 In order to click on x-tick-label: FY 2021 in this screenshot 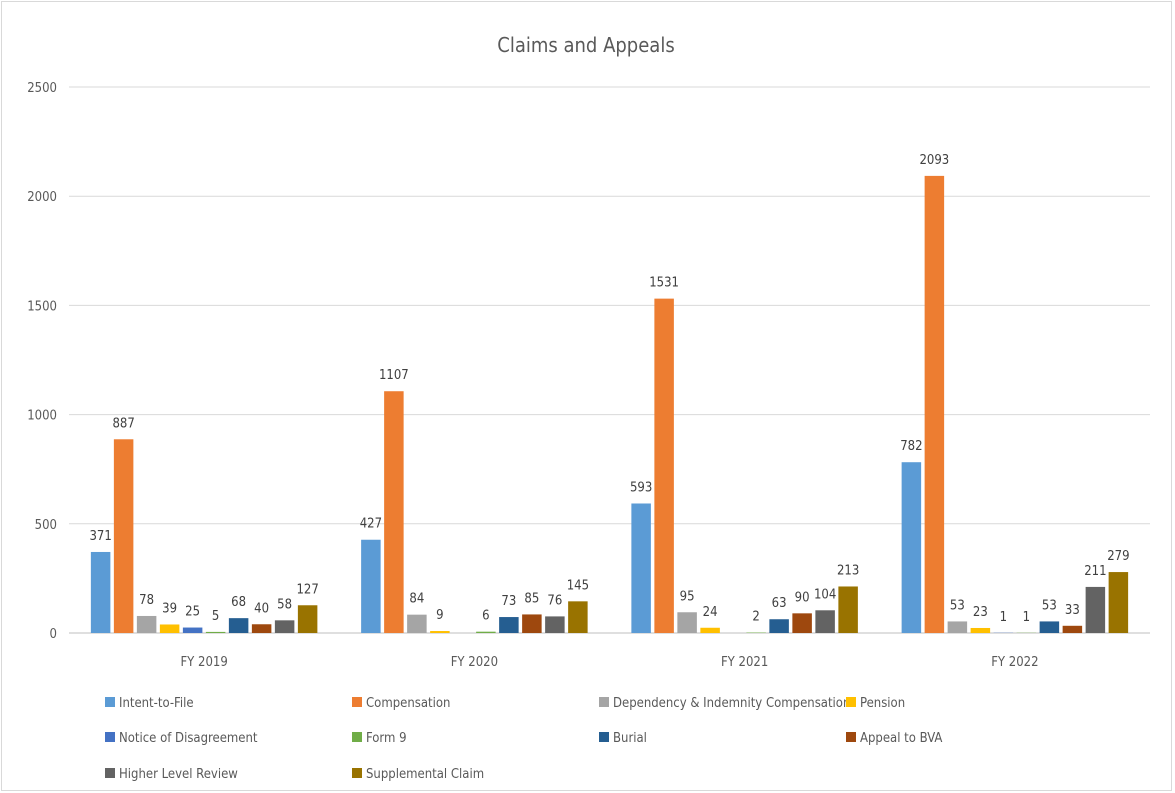, I will do `click(744, 662)`.